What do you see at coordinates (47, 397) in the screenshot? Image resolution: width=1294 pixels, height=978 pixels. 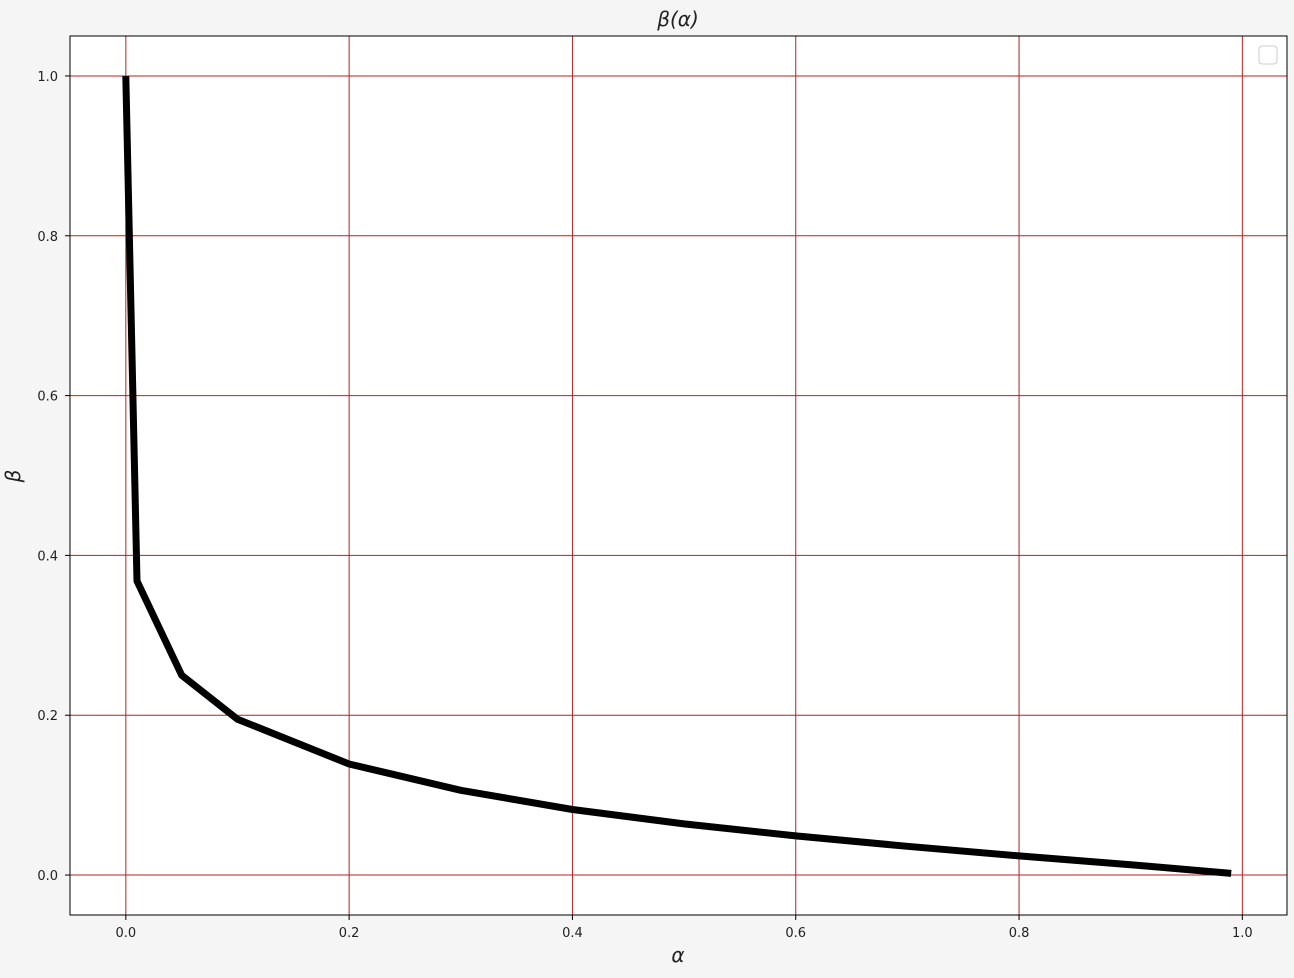 I see `y-tick-label: 0.6` at bounding box center [47, 397].